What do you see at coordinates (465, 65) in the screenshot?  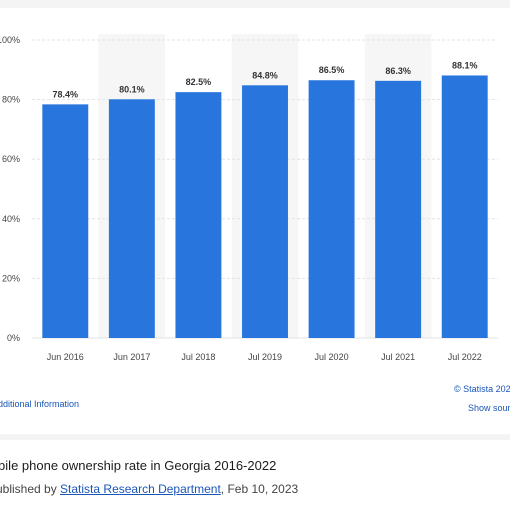 I see `data-label: 88.1%` at bounding box center [465, 65].